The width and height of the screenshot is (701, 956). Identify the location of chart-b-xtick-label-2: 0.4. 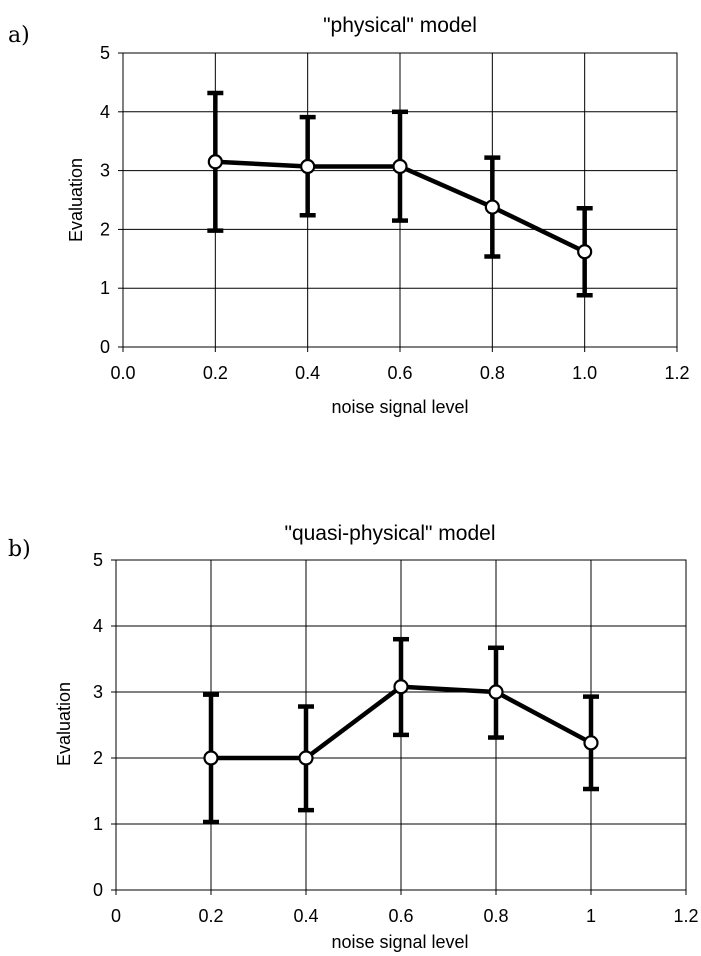
(305, 916).